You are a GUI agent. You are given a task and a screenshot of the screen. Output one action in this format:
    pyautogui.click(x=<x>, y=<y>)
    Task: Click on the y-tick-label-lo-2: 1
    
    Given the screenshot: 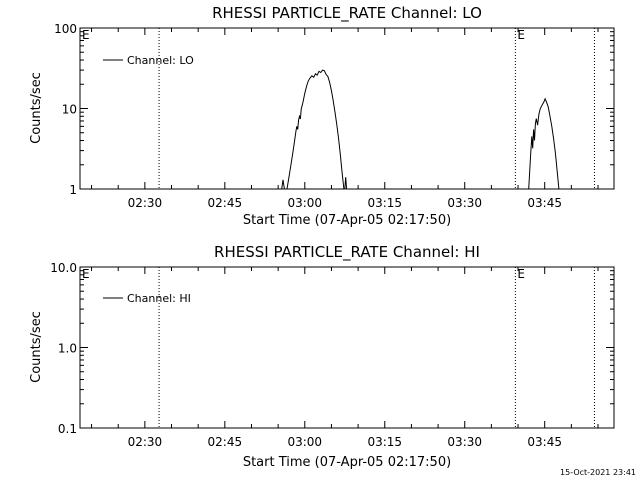 What is the action you would take?
    pyautogui.click(x=73, y=190)
    